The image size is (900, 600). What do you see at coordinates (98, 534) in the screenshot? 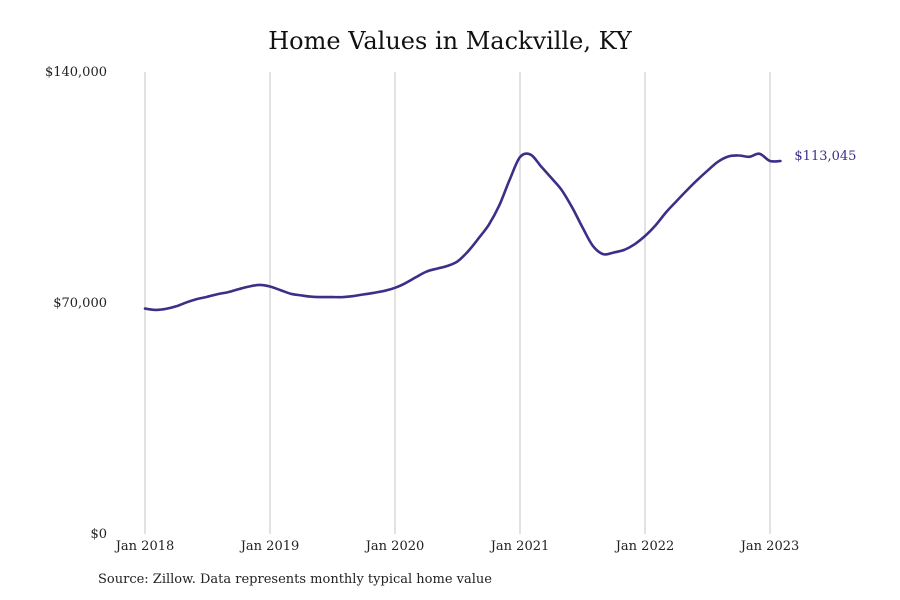
I see `y-tick-label: $0` at bounding box center [98, 534].